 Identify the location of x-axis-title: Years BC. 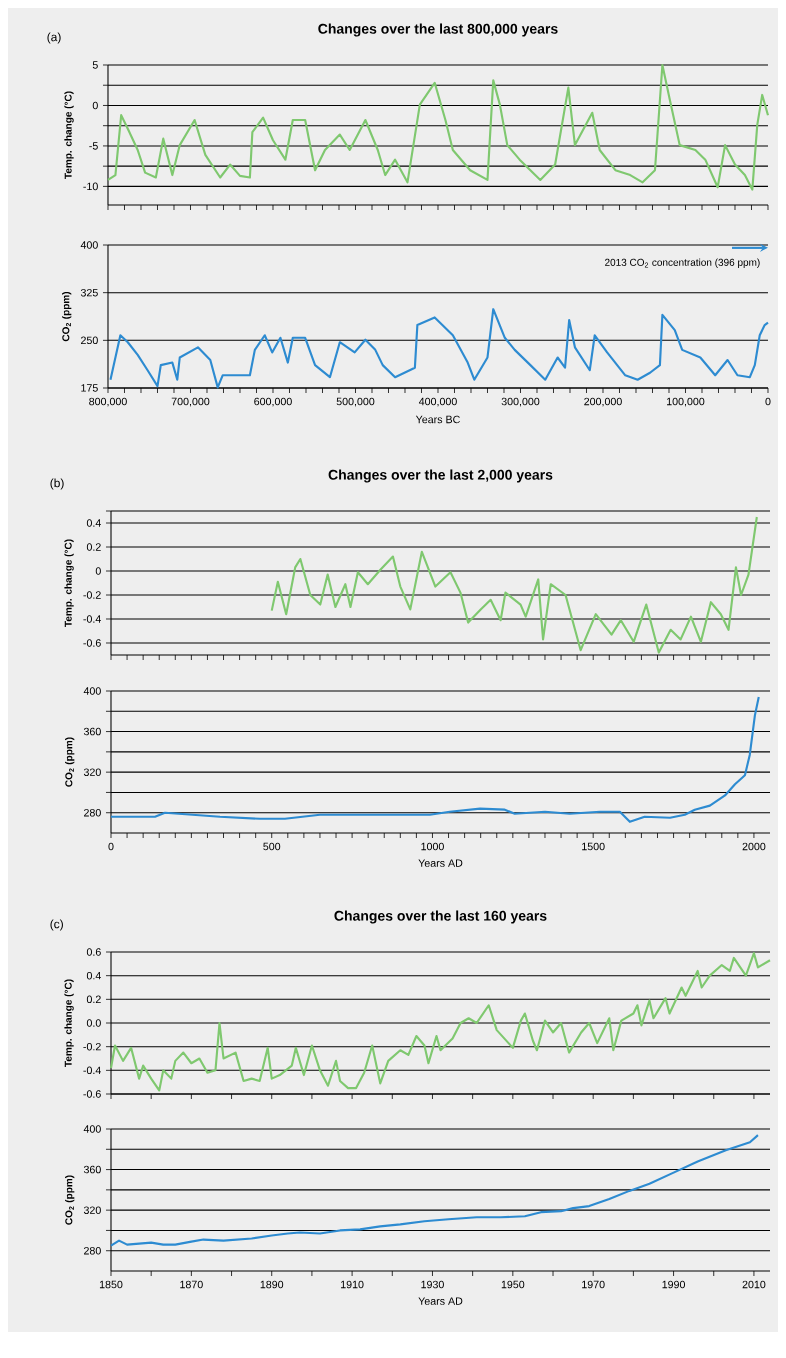
(437, 419).